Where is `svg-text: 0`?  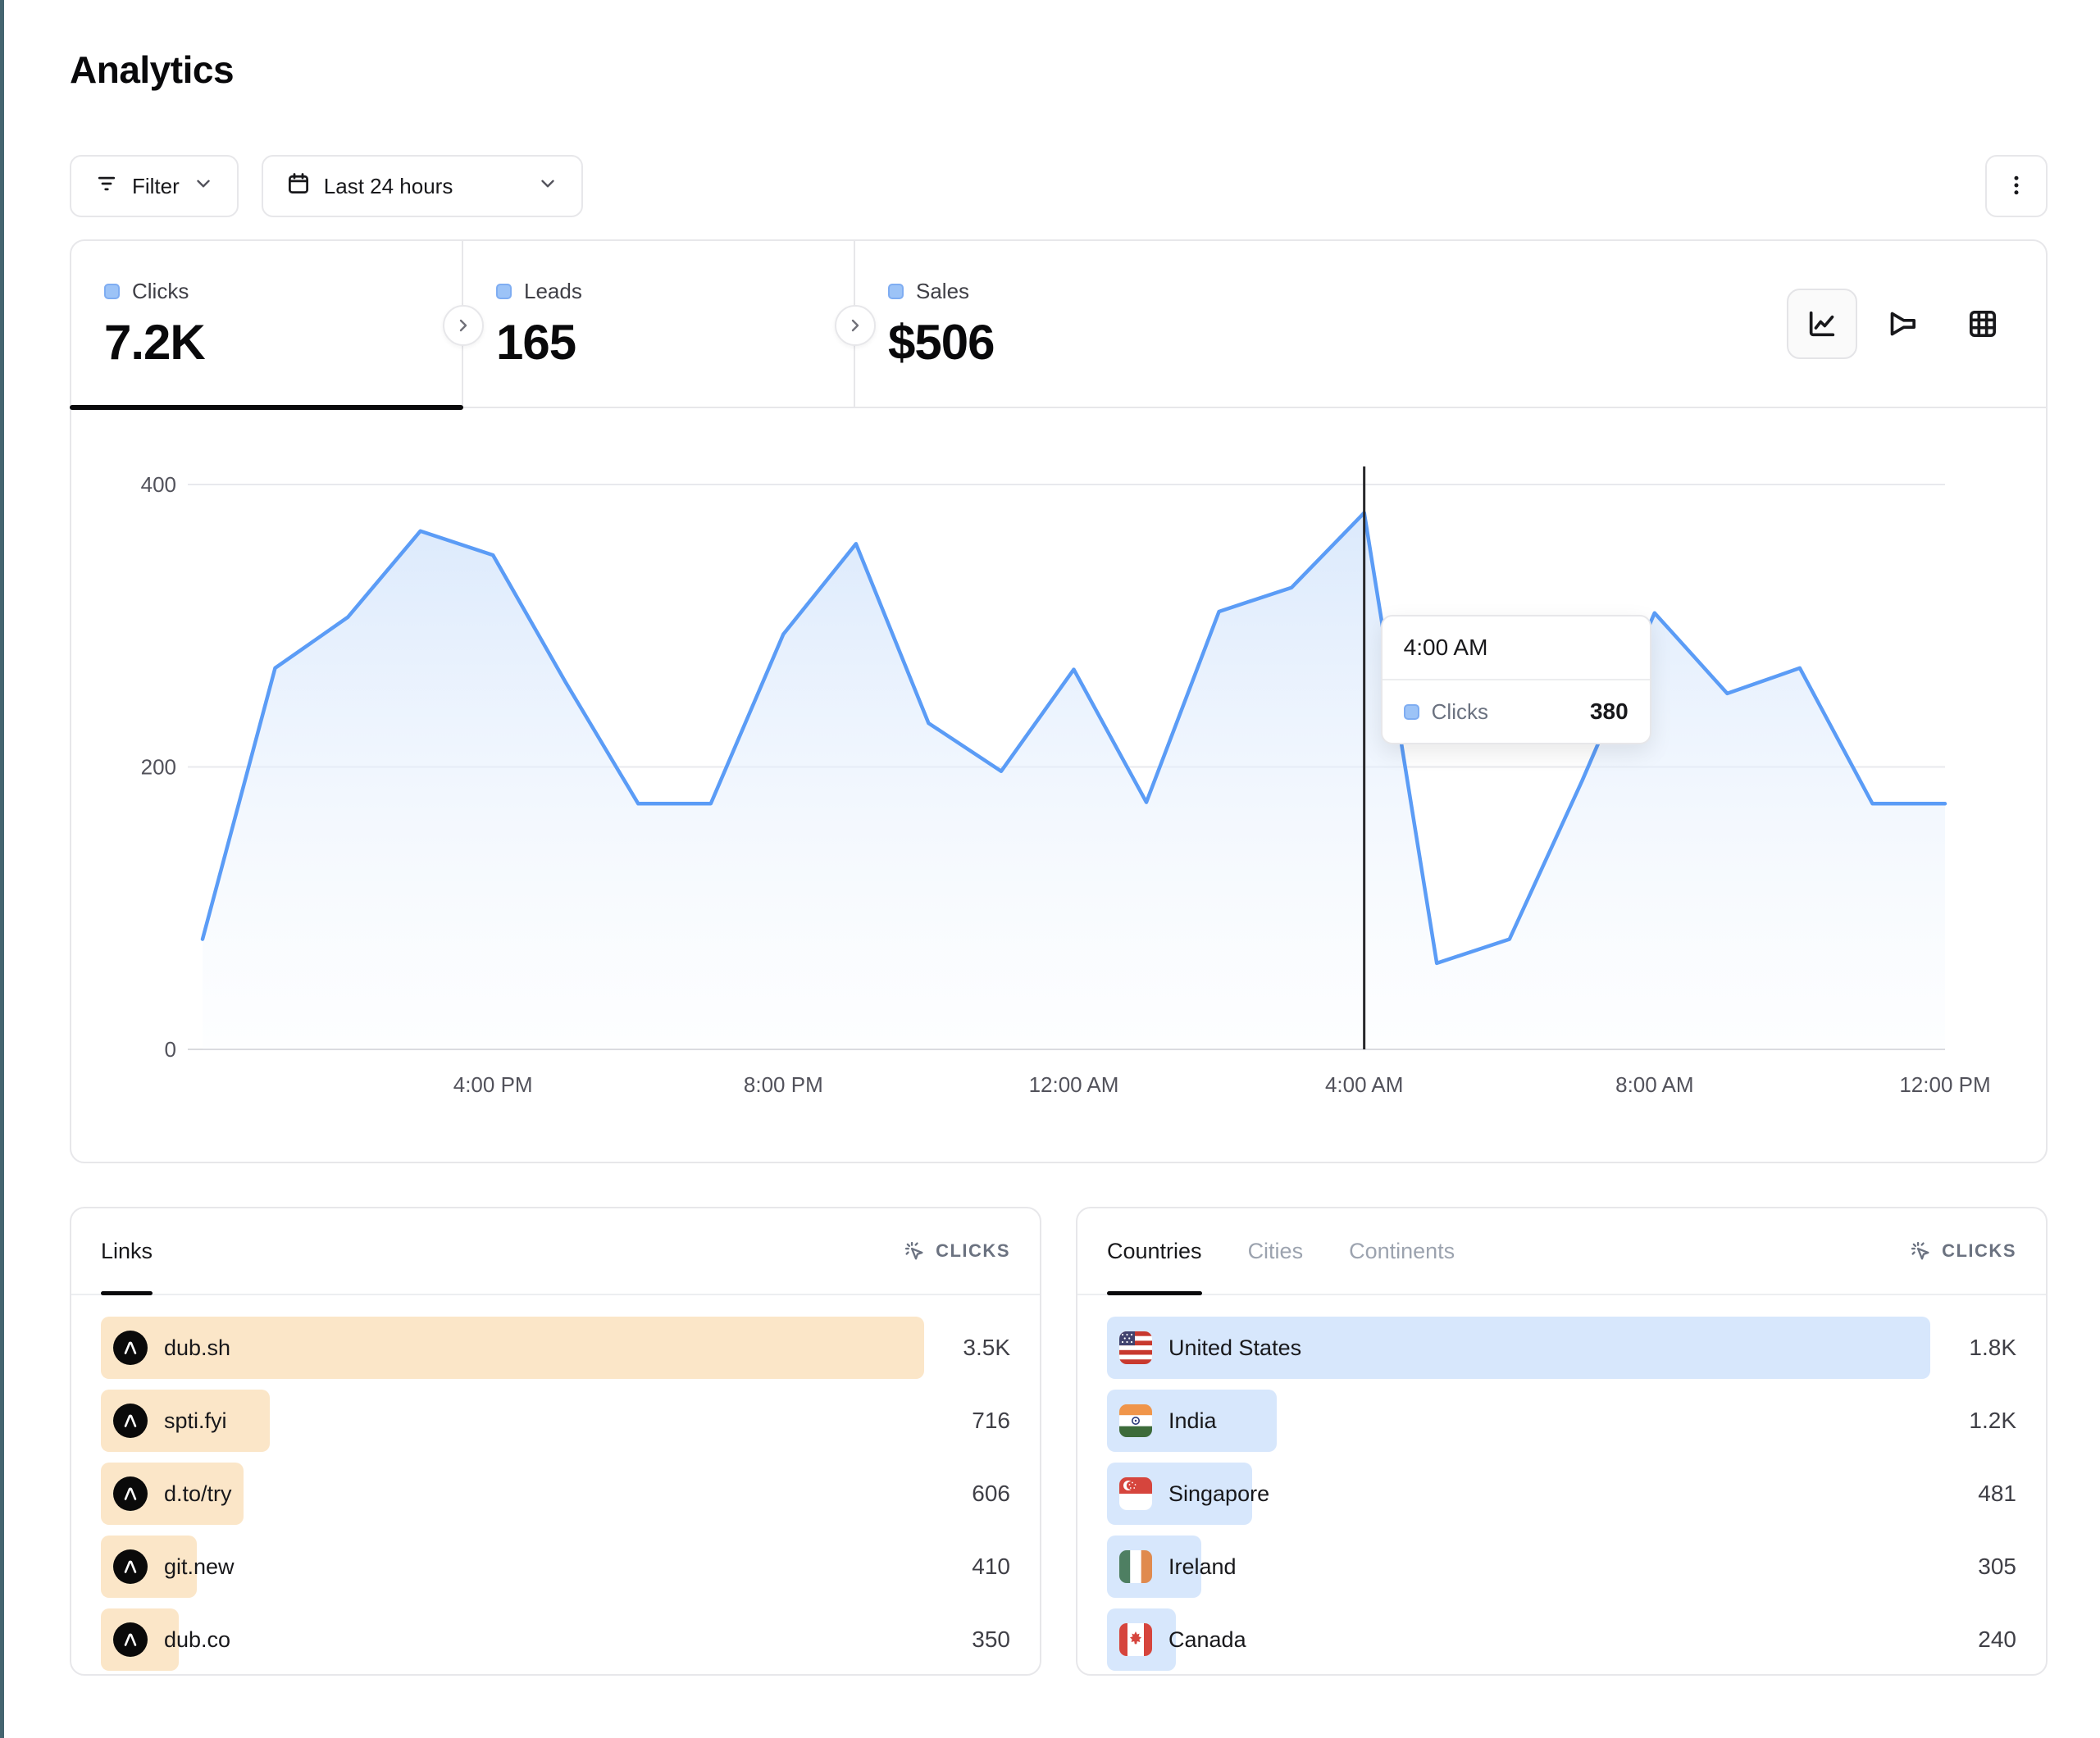 svg-text: 0 is located at coordinates (170, 1049).